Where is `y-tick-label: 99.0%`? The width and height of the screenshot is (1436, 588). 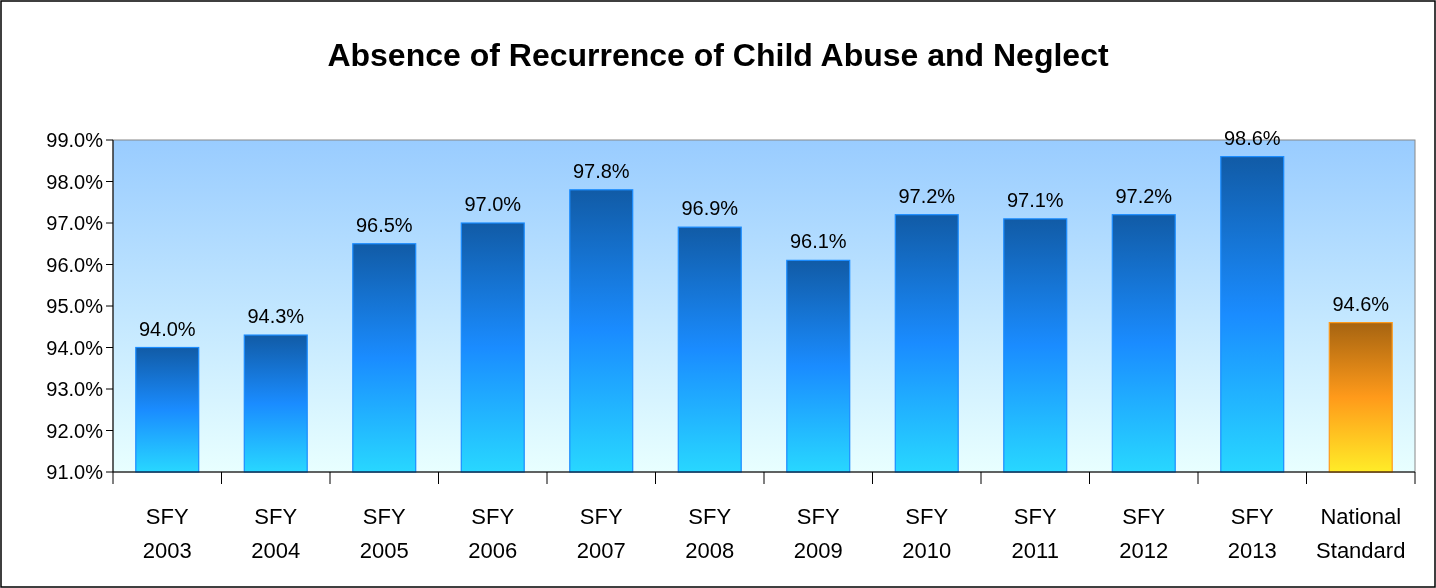
y-tick-label: 99.0% is located at coordinates (75, 140).